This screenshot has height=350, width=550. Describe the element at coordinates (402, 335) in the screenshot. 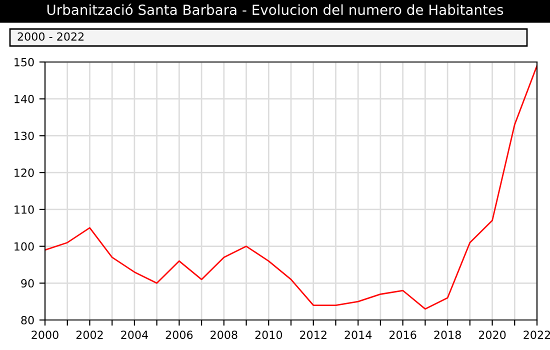

I see `x-tick-label: 2016` at that location.